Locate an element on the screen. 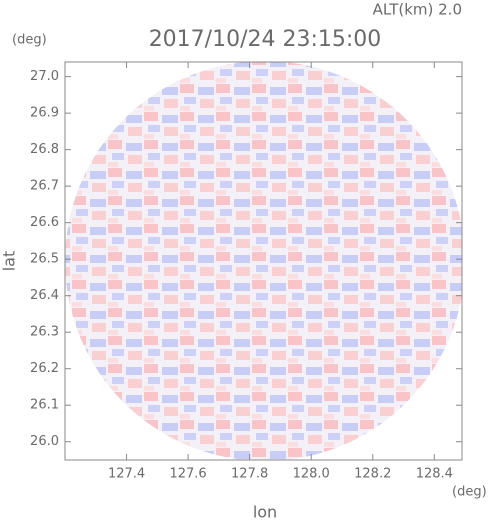  y-tick-label: 26.7 is located at coordinates (44, 186).